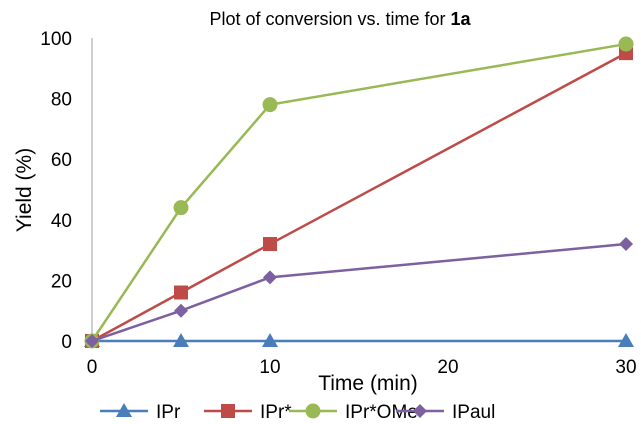 The image size is (641, 424). Describe the element at coordinates (445, 412) in the screenshot. I see `legend-item: IPaul` at that location.